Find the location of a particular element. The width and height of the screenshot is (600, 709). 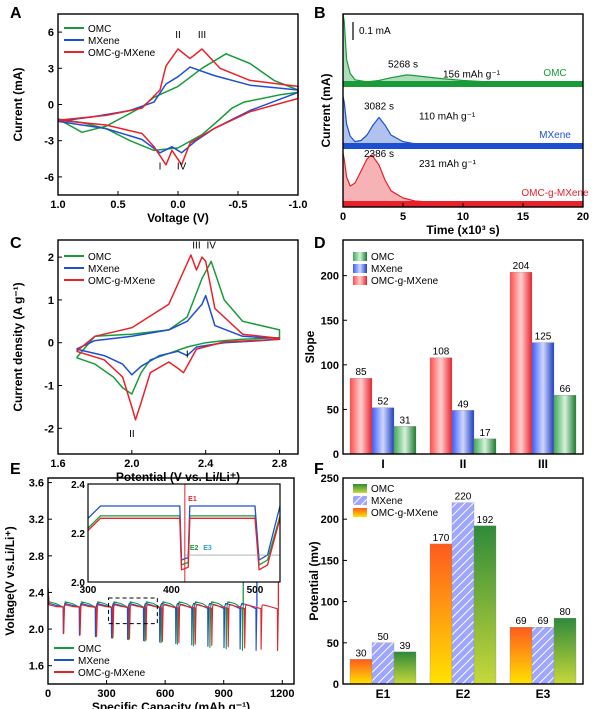

bar-value-label: 66 is located at coordinates (565, 389).